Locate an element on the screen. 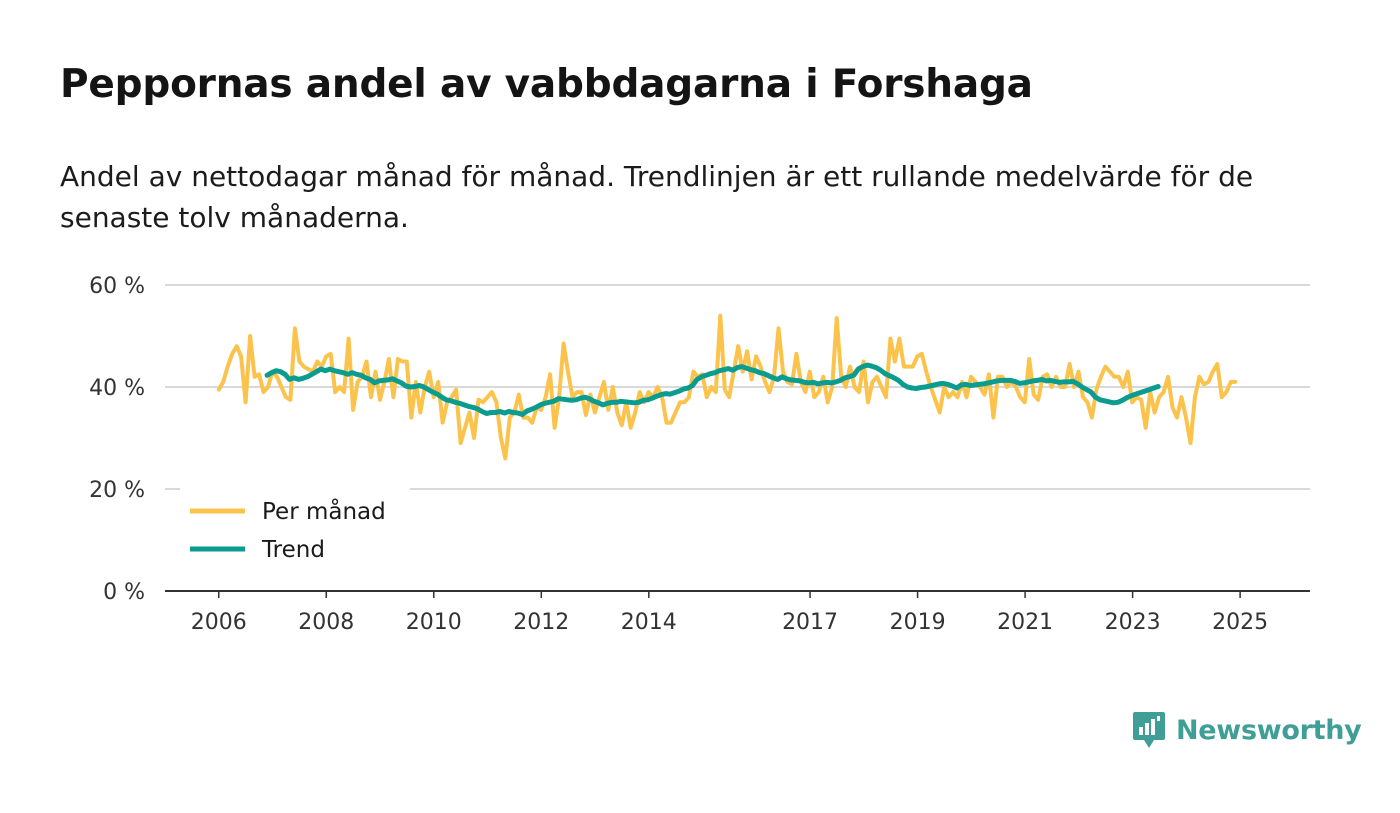 The image size is (1400, 813). series-line-trend is located at coordinates (712, 389).